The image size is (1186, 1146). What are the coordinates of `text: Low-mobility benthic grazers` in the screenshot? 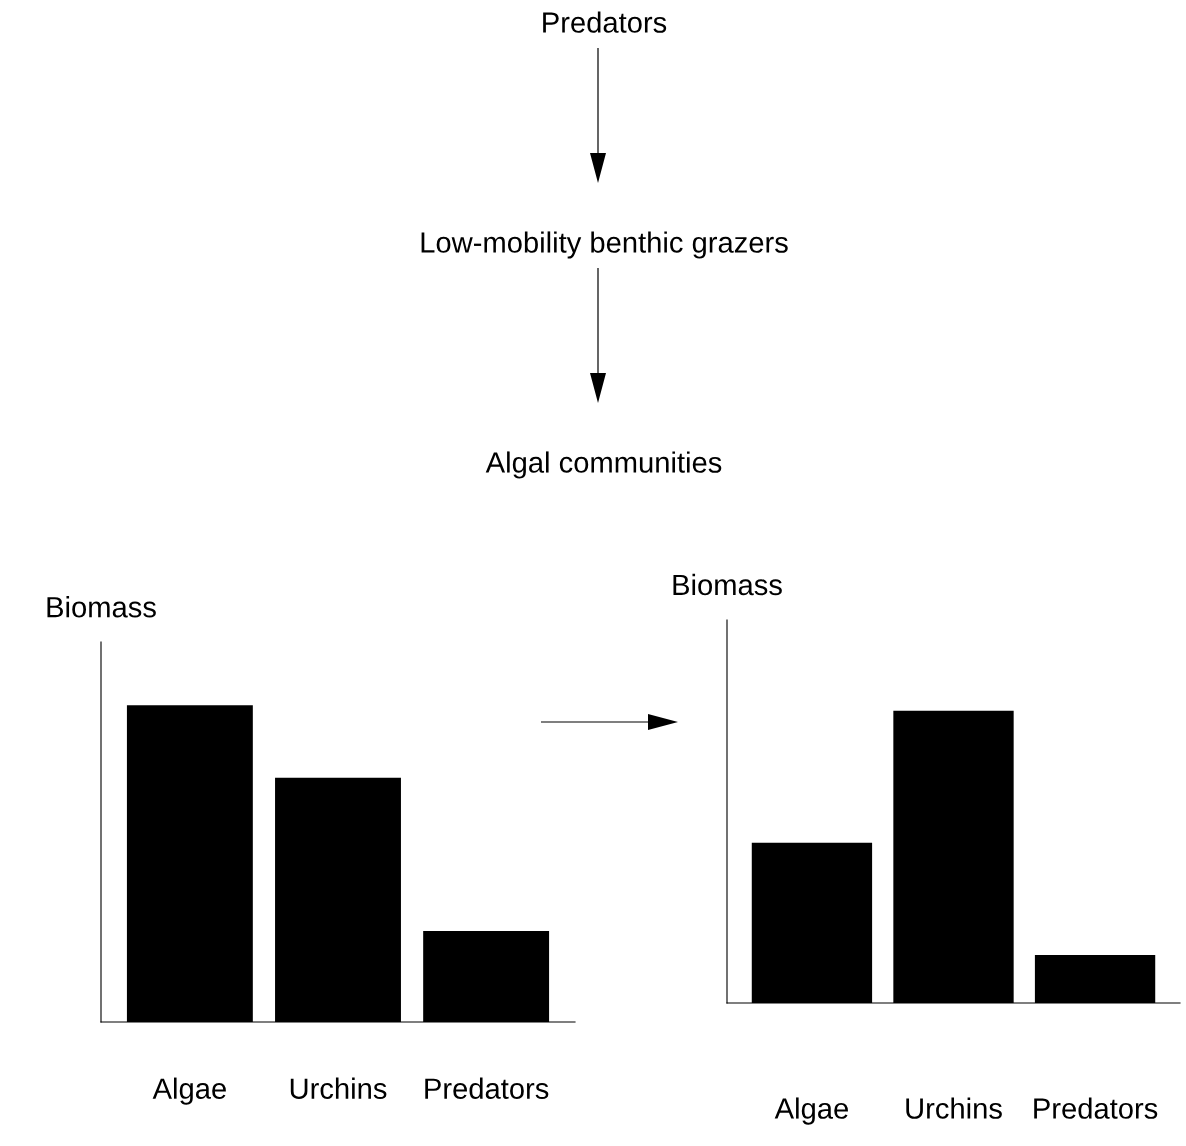 It's located at (604, 245).